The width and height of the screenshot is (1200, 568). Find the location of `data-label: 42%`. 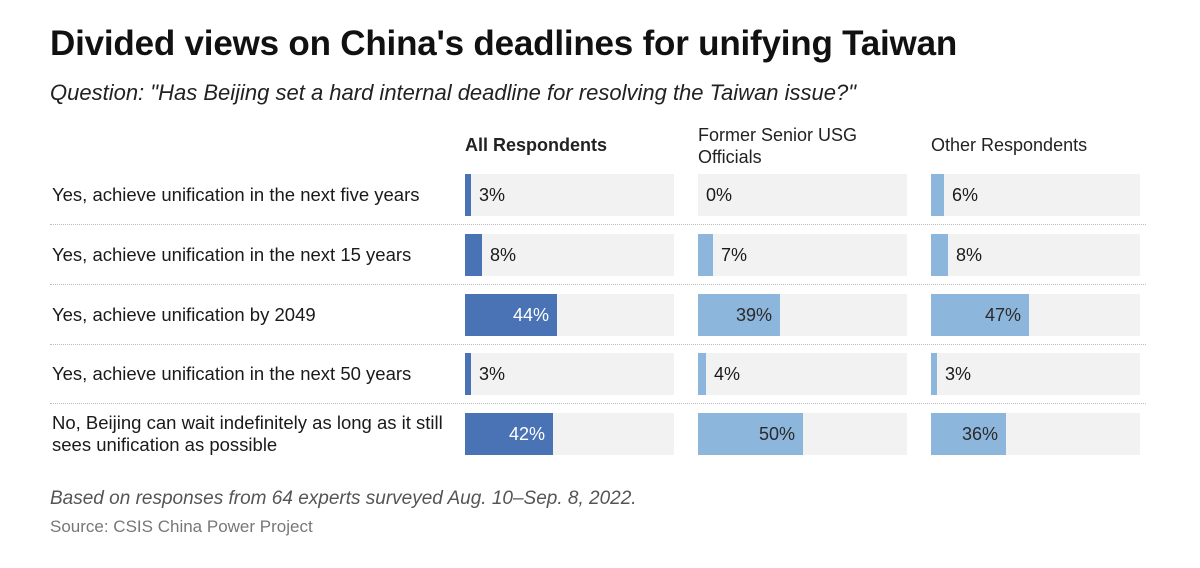

data-label: 42% is located at coordinates (526, 434).